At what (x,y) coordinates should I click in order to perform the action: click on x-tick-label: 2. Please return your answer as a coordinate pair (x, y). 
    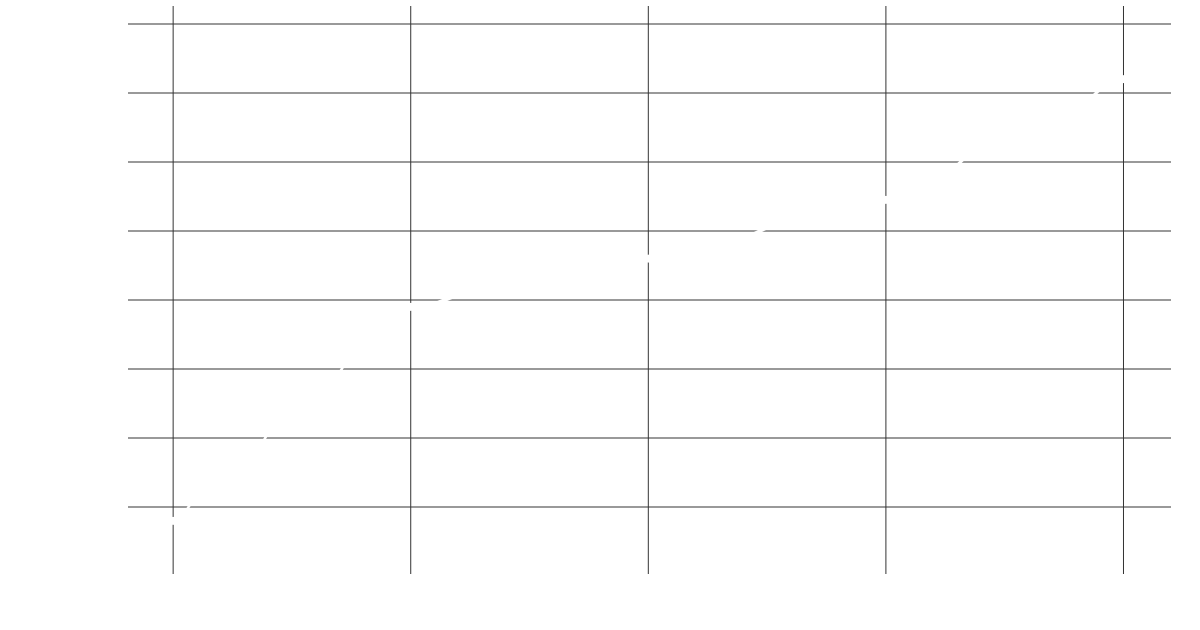
    Looking at the image, I should click on (648, 589).